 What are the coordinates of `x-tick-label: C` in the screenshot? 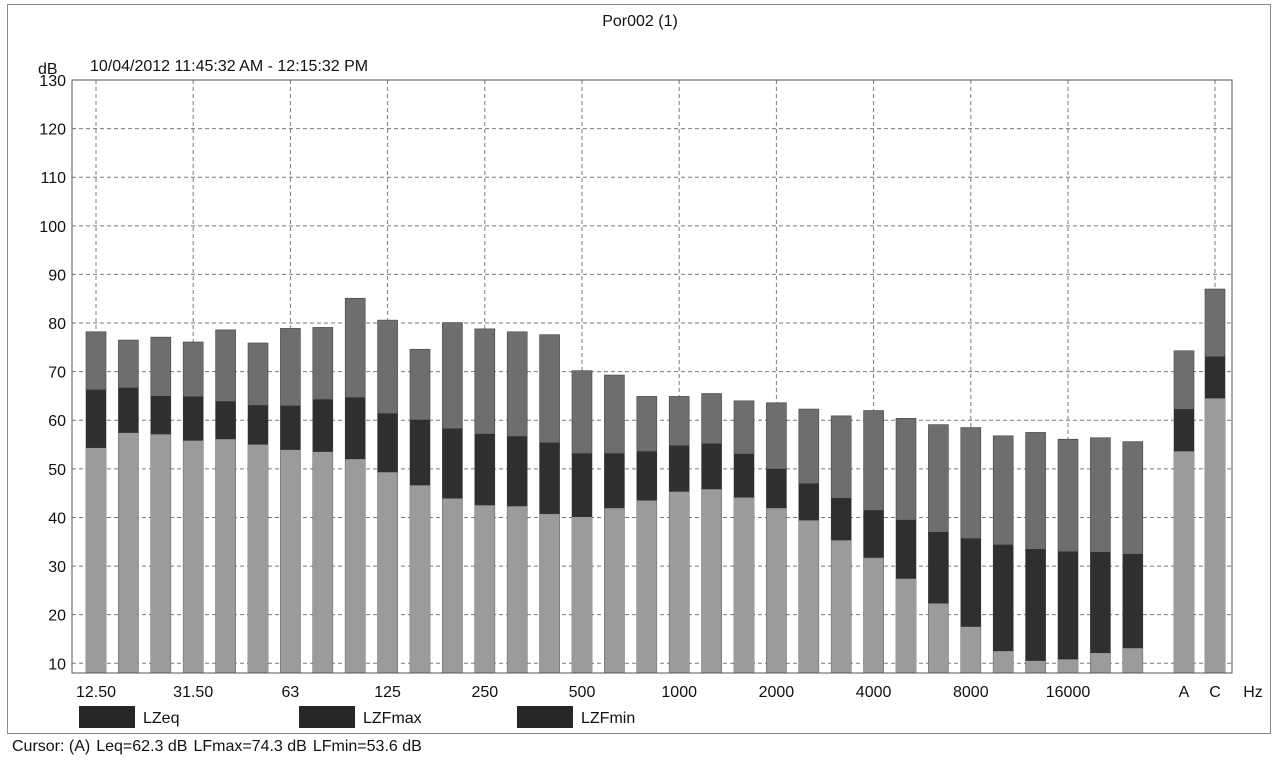 It's located at (1215, 692).